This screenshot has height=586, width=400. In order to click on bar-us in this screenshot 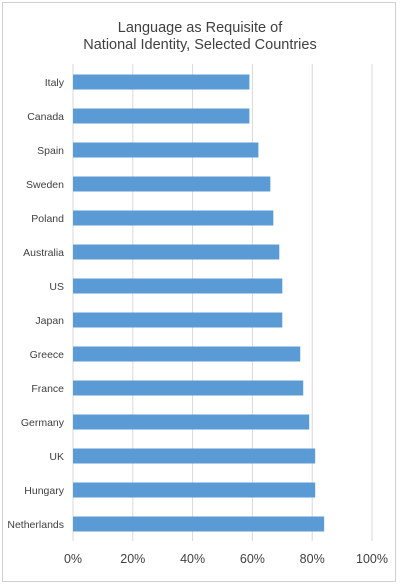, I will do `click(178, 286)`.